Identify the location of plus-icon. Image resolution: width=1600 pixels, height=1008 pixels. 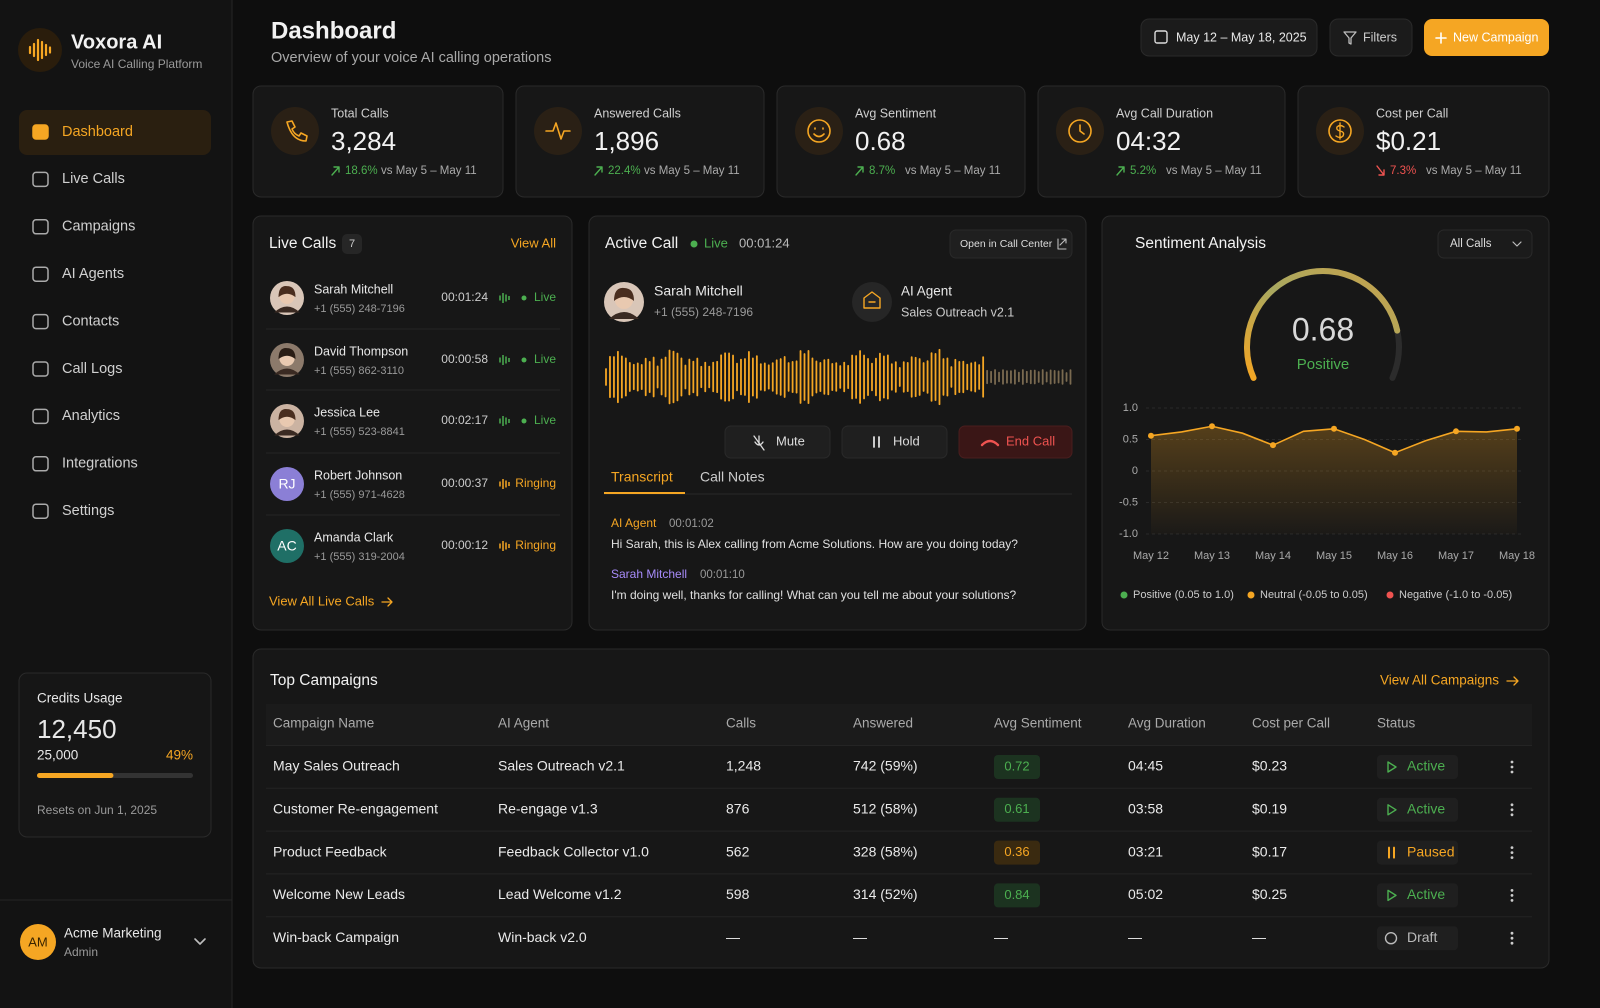
(1441, 38).